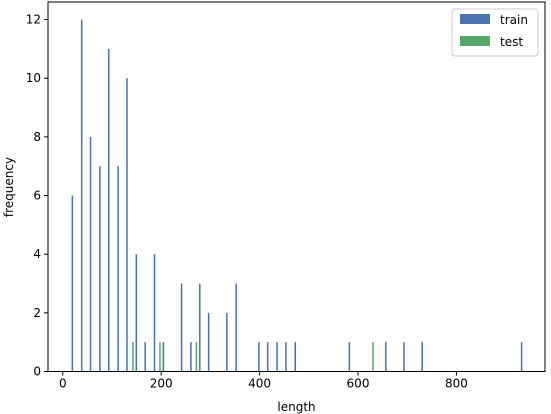  What do you see at coordinates (33, 20) in the screenshot?
I see `y-tick-label-12: 12` at bounding box center [33, 20].